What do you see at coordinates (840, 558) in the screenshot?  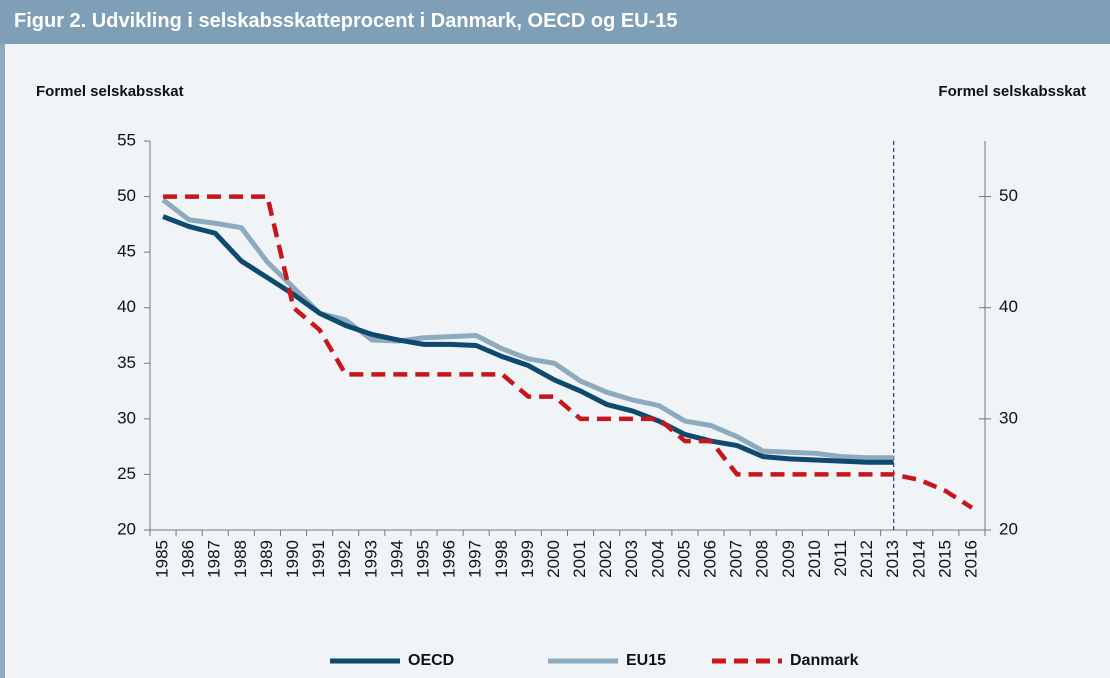 I see `x-tick-label: 2011` at bounding box center [840, 558].